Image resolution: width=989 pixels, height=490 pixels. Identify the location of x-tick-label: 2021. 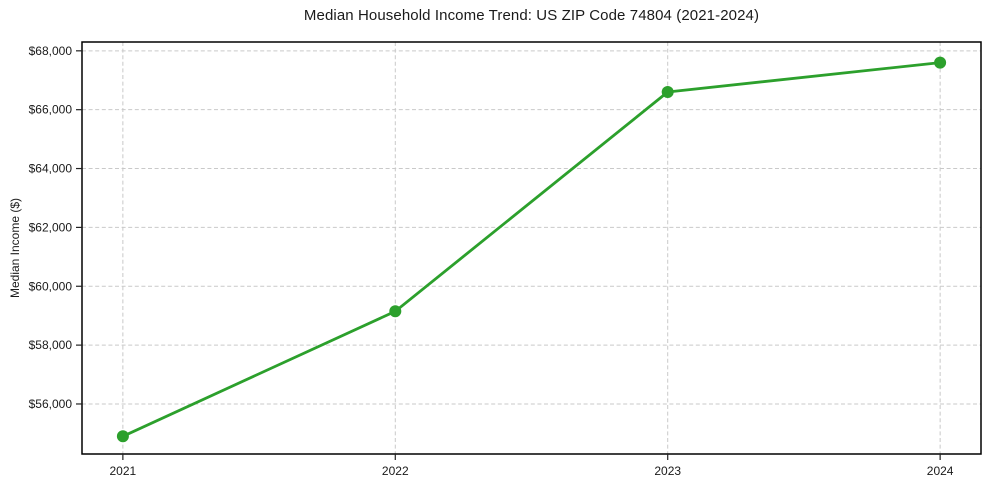
(123, 471).